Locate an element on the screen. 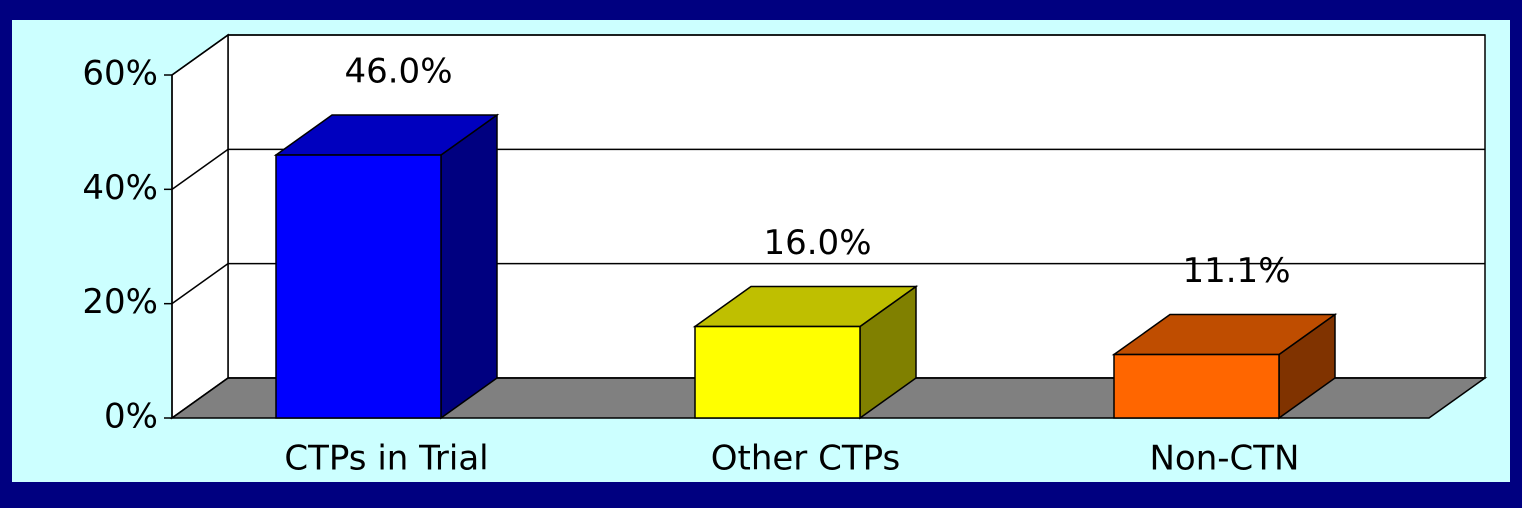  y-tick-label: 60% is located at coordinates (120, 74).